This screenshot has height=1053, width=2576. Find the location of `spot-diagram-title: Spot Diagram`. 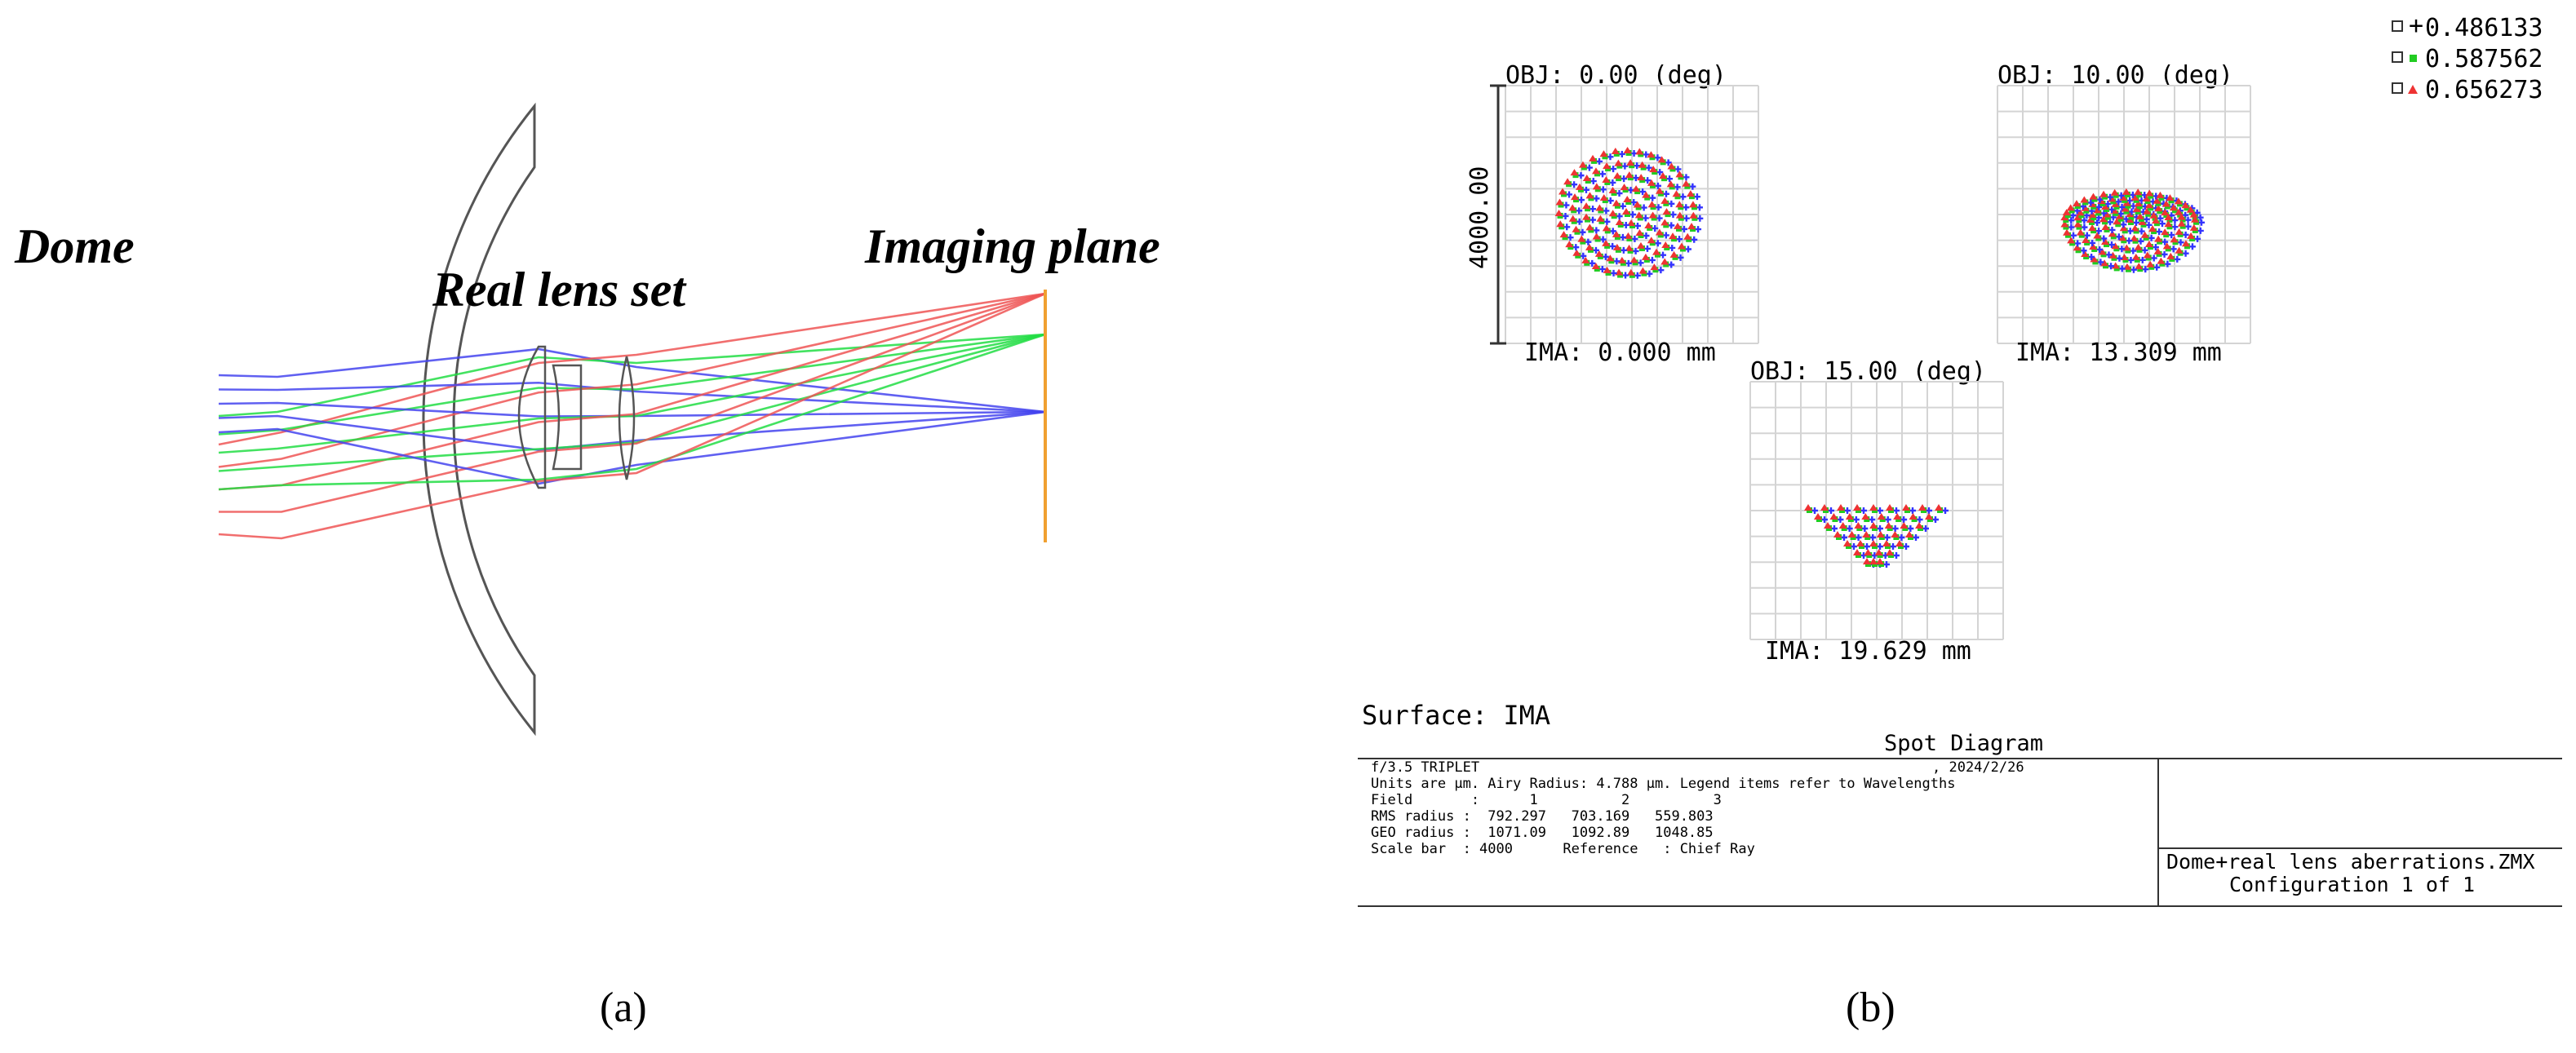

spot-diagram-title: Spot Diagram is located at coordinates (1963, 743).